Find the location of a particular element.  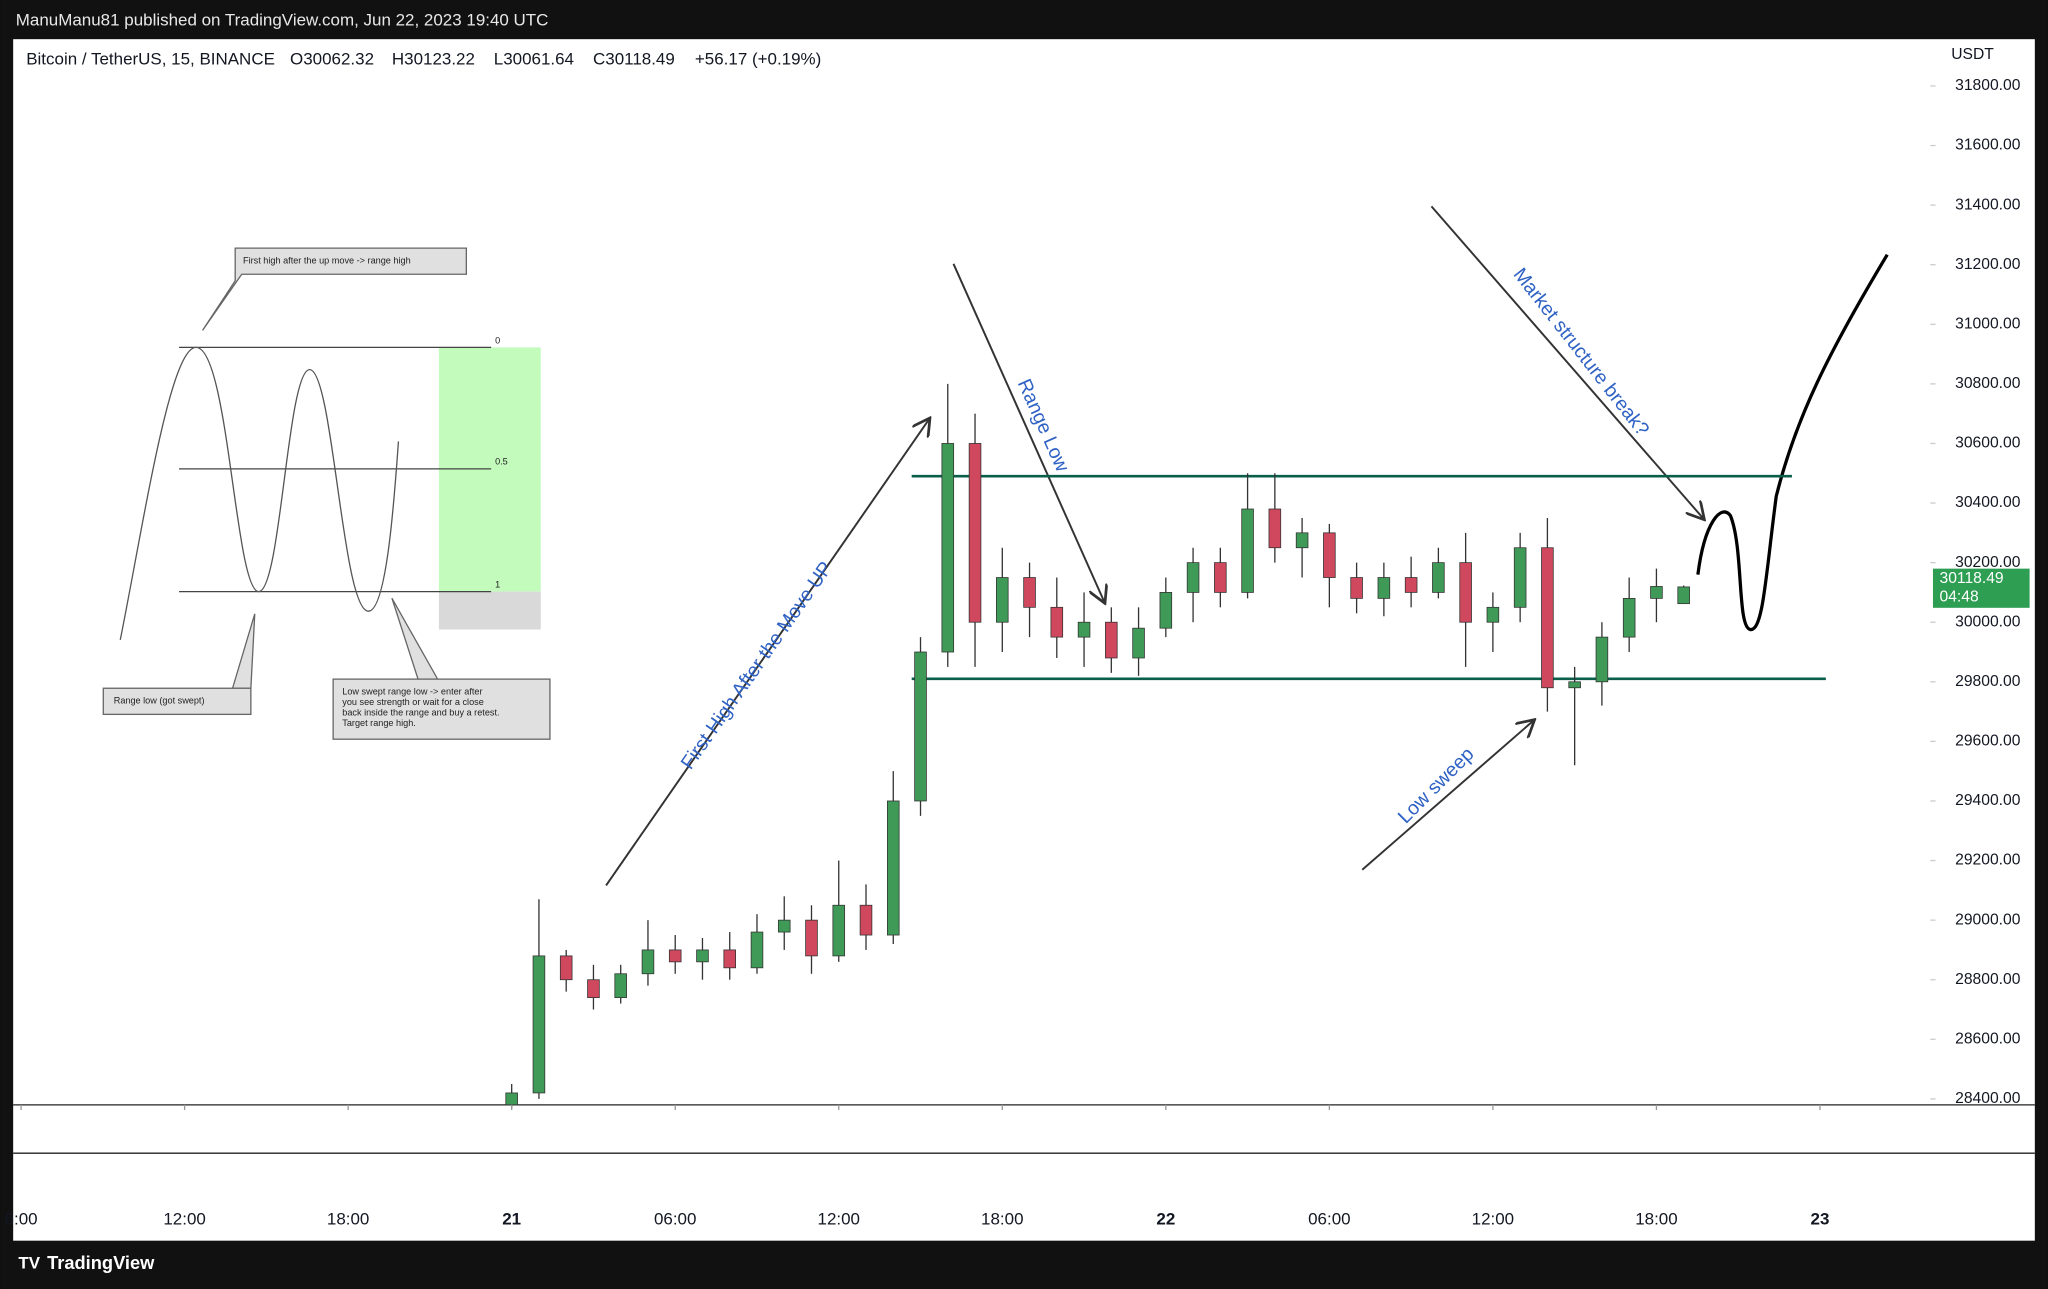

callout-text: Target range high. is located at coordinates (379, 723).